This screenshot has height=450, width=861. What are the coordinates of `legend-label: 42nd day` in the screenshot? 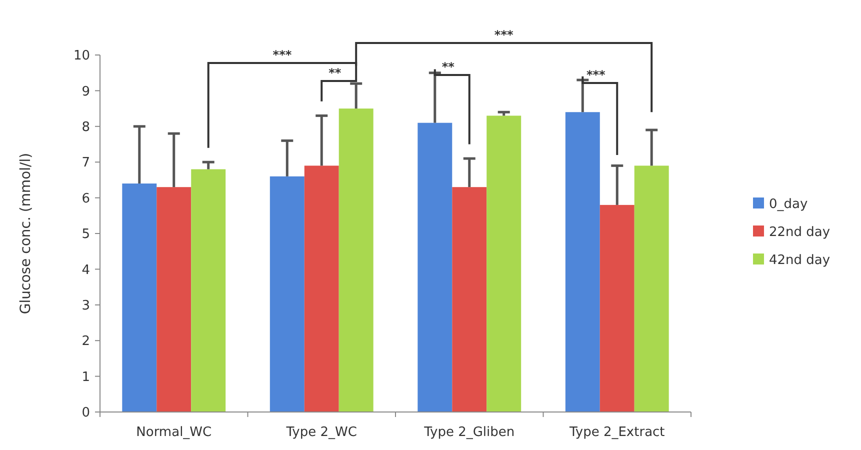 It's located at (799, 260).